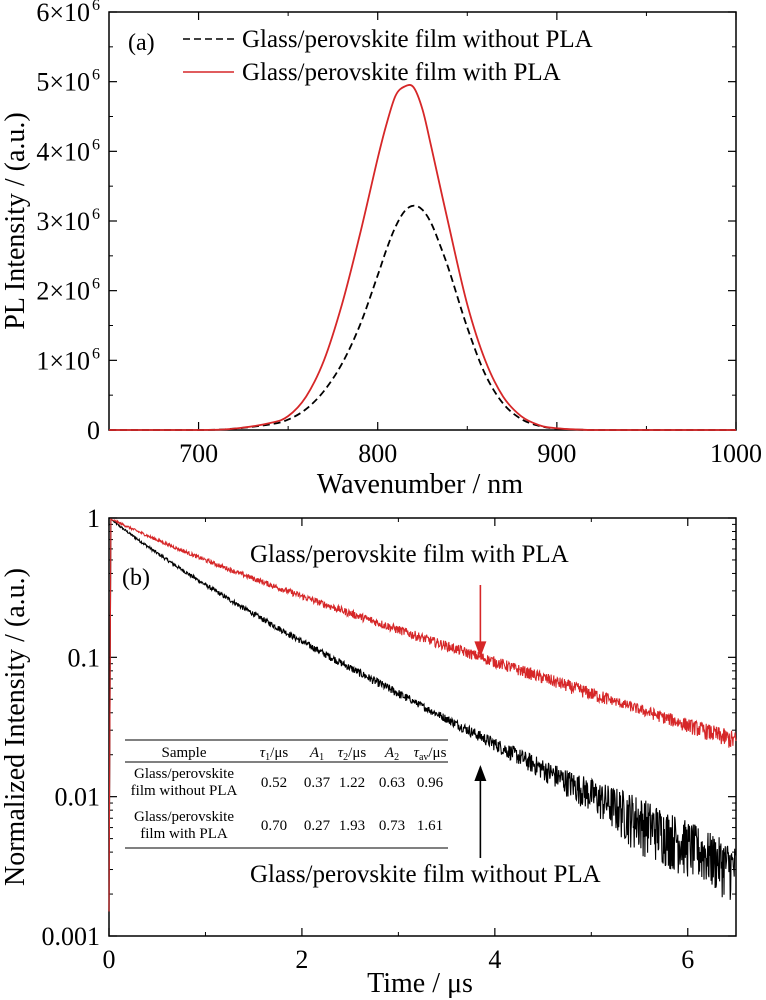  I want to click on x-tick-label: 0, so click(109, 959).